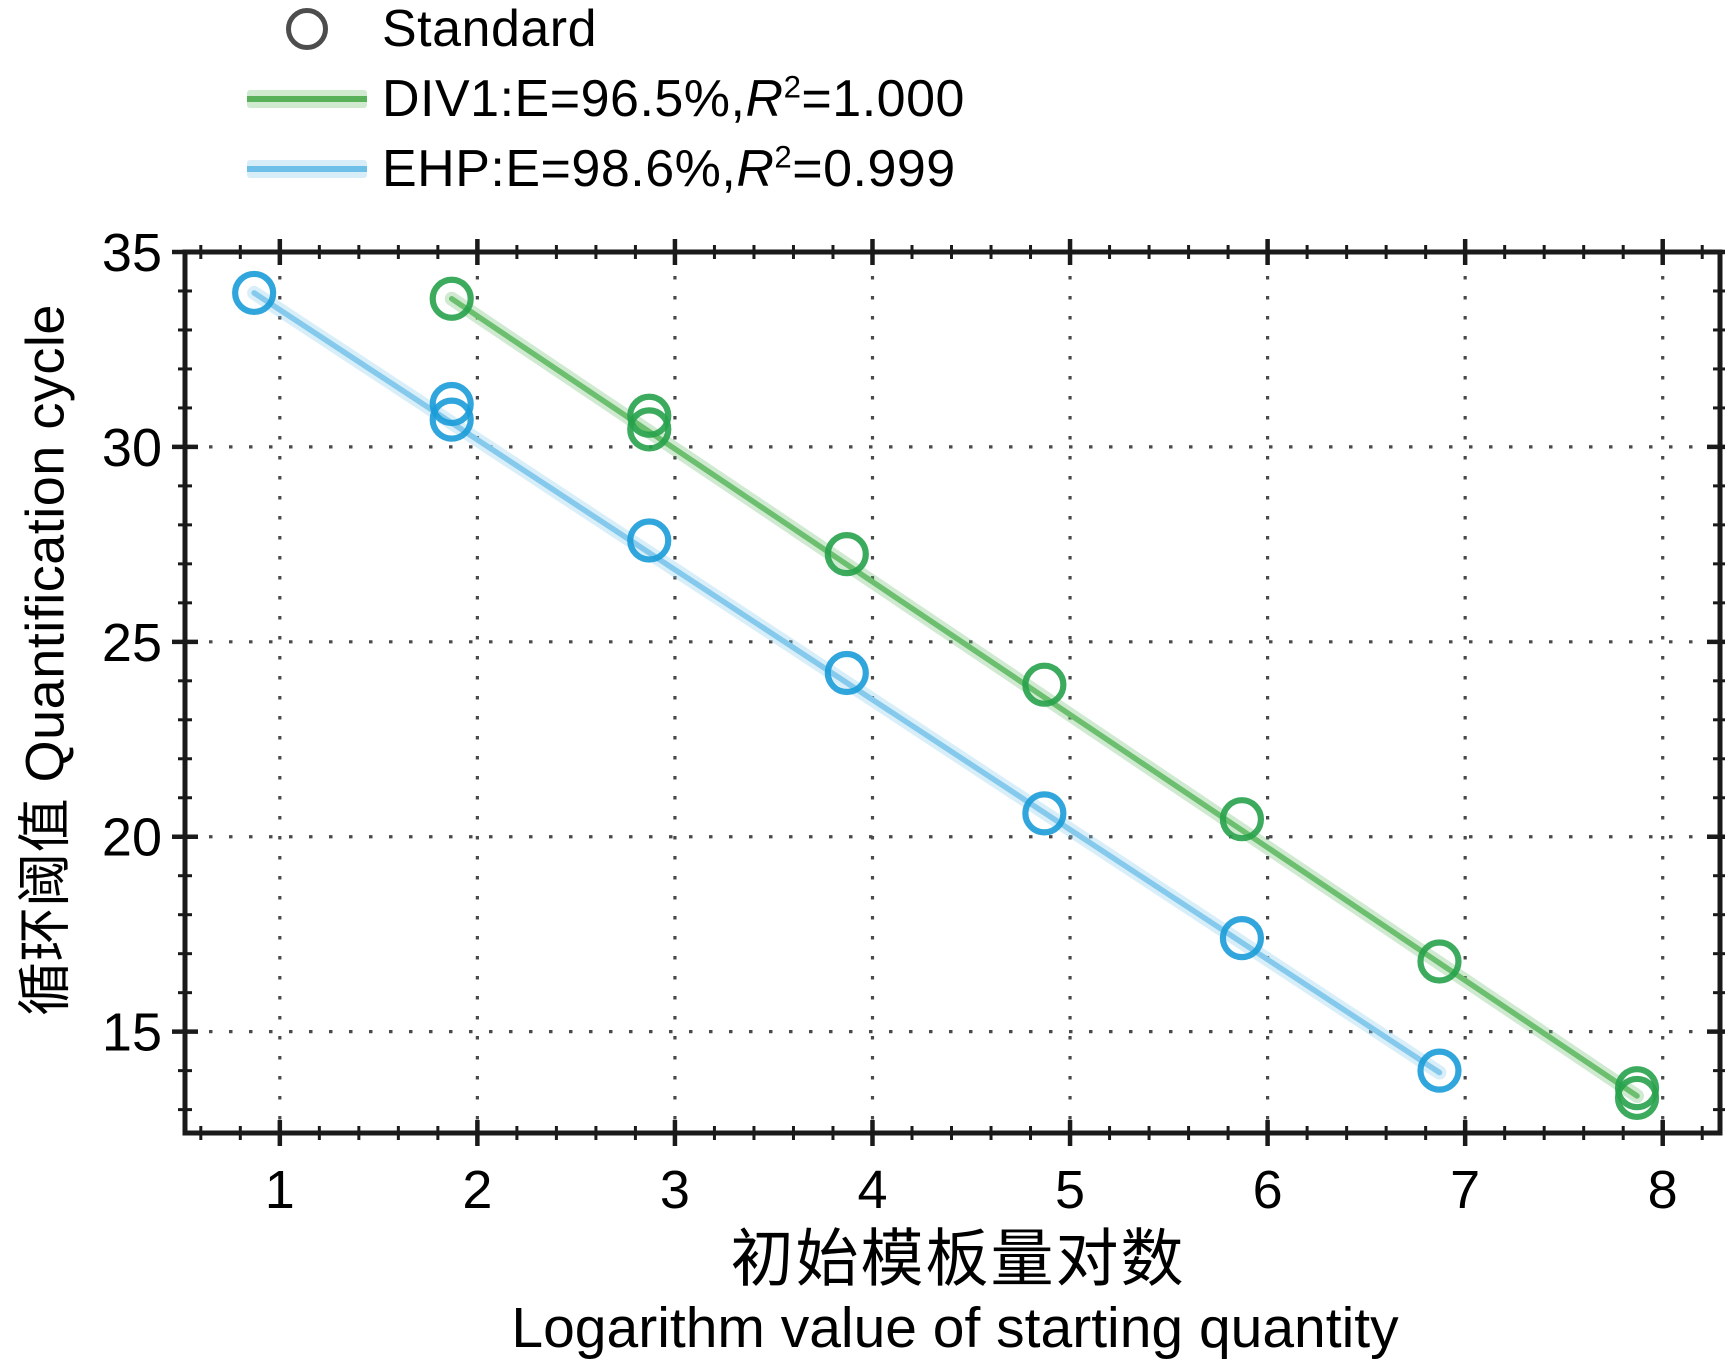 This screenshot has height=1365, width=1725. What do you see at coordinates (755, 169) in the screenshot?
I see `legend-ehp-r-symbol: R` at bounding box center [755, 169].